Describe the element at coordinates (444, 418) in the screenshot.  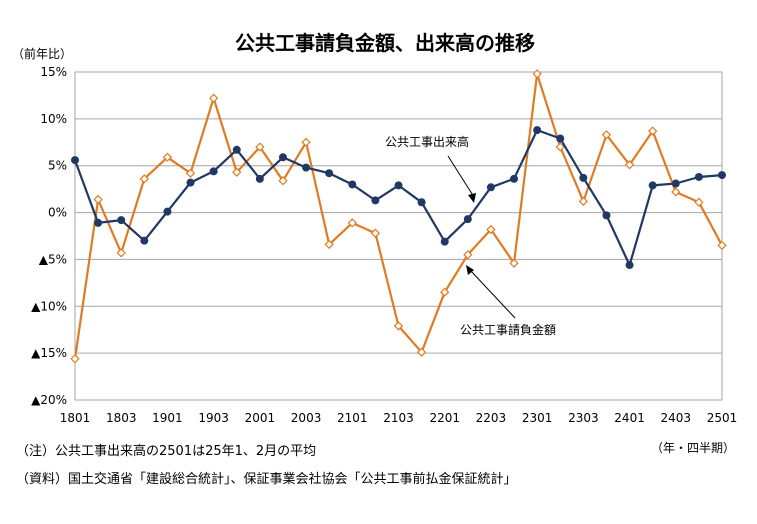
I see `x-tick-label: 2201` at that location.